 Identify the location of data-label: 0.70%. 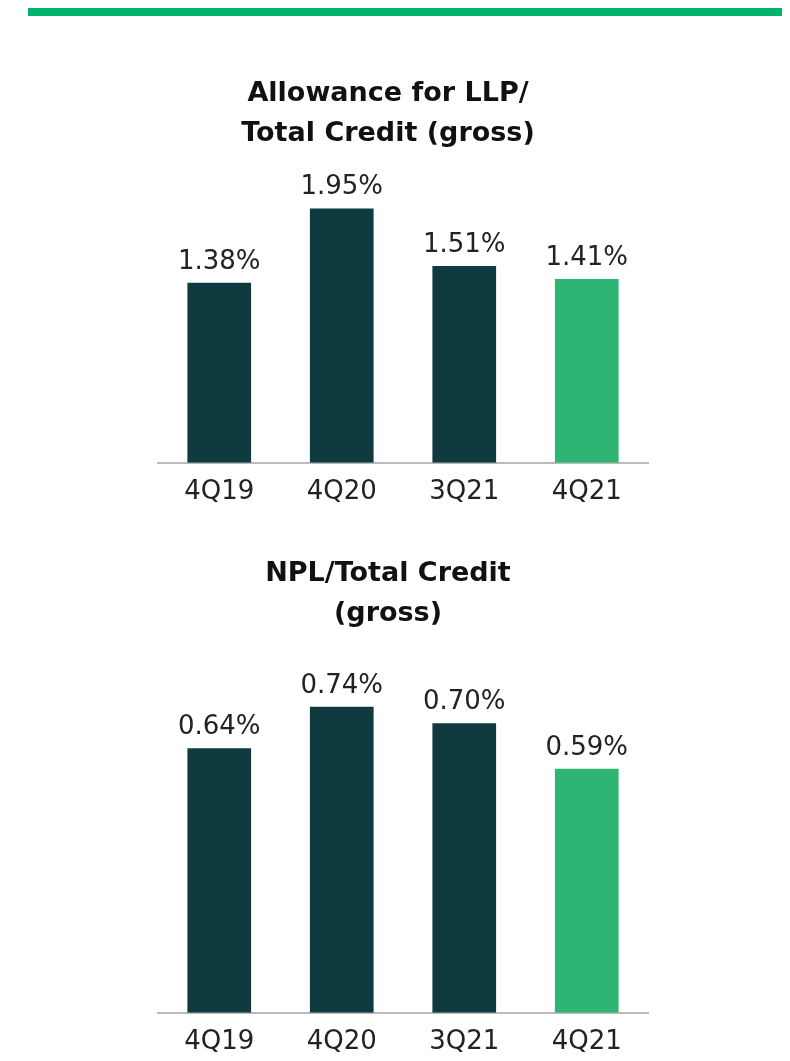
(464, 700).